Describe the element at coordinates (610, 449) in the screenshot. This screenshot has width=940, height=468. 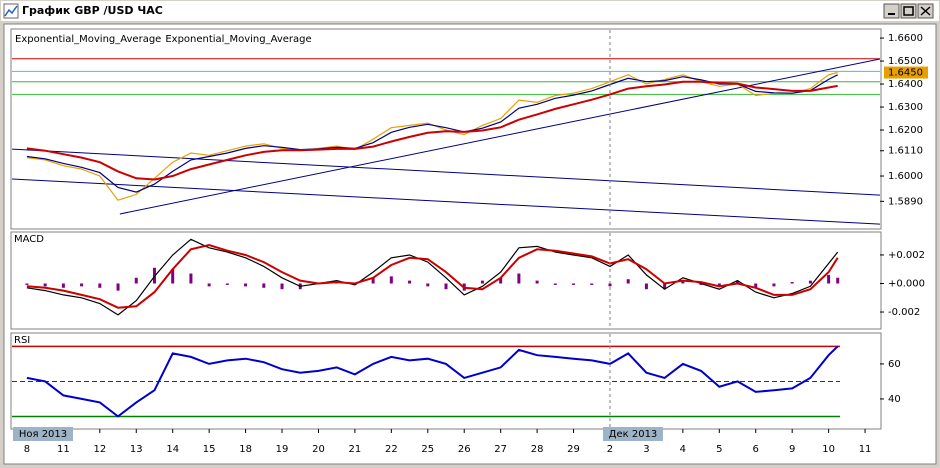
I see `x-tick-label: 2` at that location.